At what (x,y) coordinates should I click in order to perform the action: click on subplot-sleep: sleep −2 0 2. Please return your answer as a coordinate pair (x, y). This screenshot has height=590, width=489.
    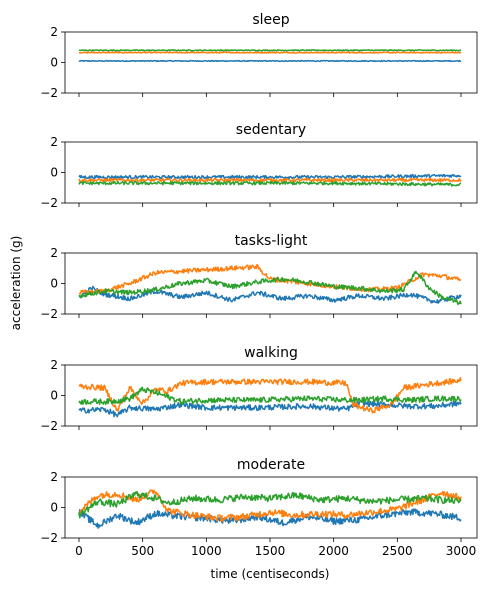
    Looking at the image, I should click on (259, 56).